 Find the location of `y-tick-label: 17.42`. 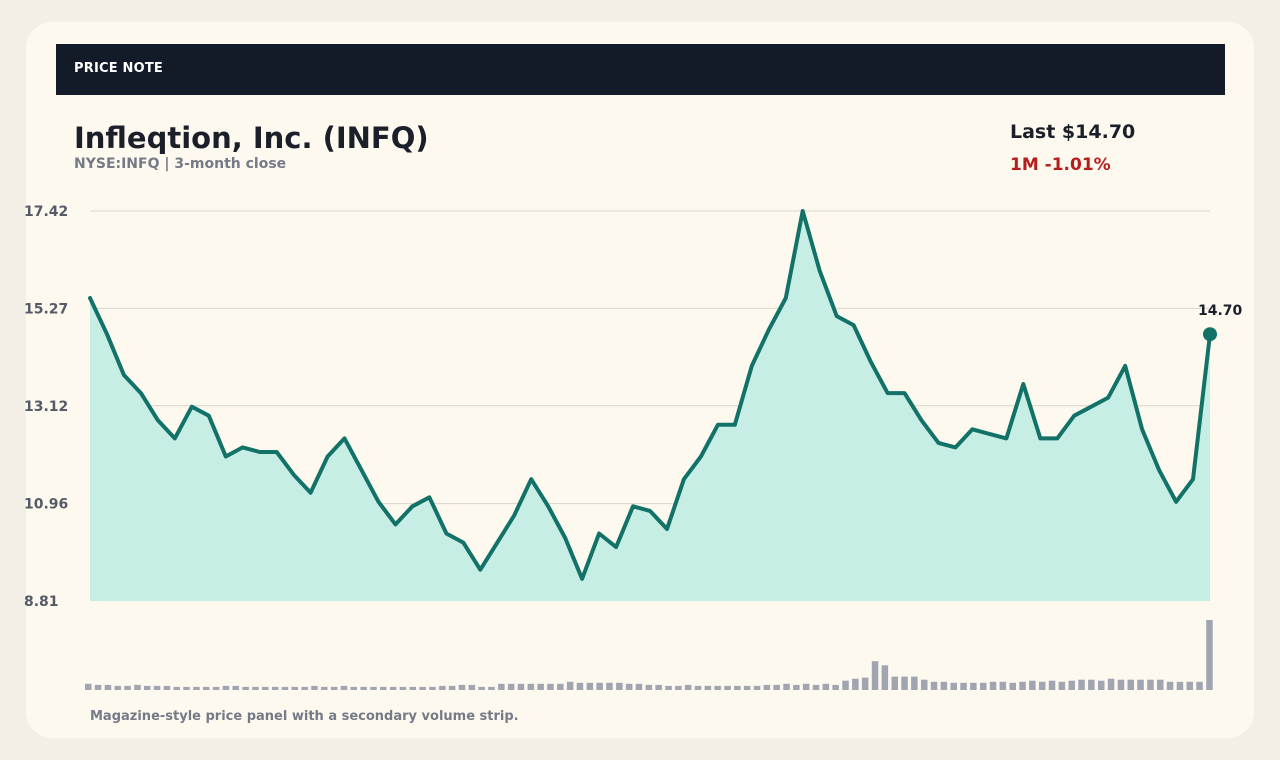

y-tick-label: 17.42 is located at coordinates (46, 212).